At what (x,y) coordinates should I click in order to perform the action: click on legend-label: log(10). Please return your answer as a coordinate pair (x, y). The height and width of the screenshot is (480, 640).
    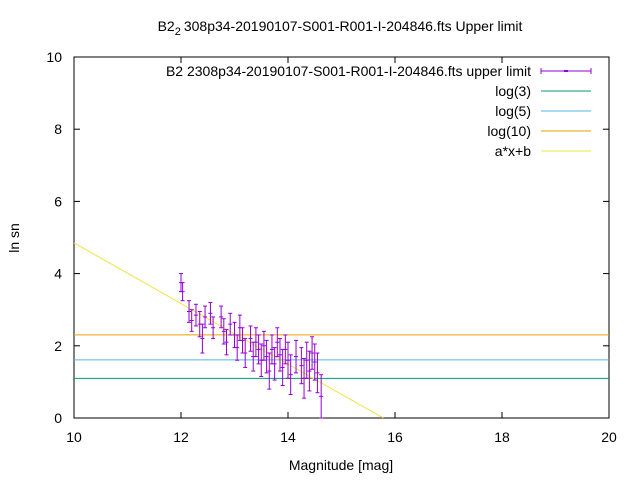
    Looking at the image, I should click on (509, 131).